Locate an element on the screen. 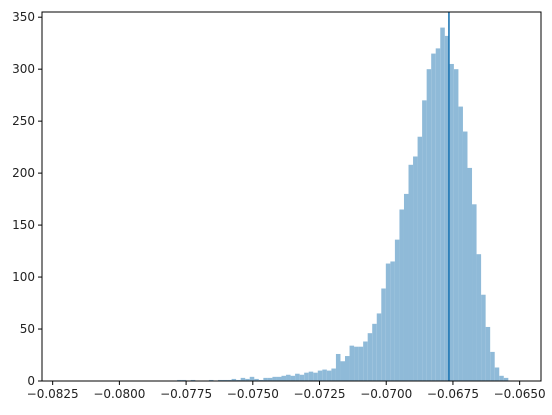 This screenshot has width=552, height=415. y-tick-label: 300 is located at coordinates (23, 69).